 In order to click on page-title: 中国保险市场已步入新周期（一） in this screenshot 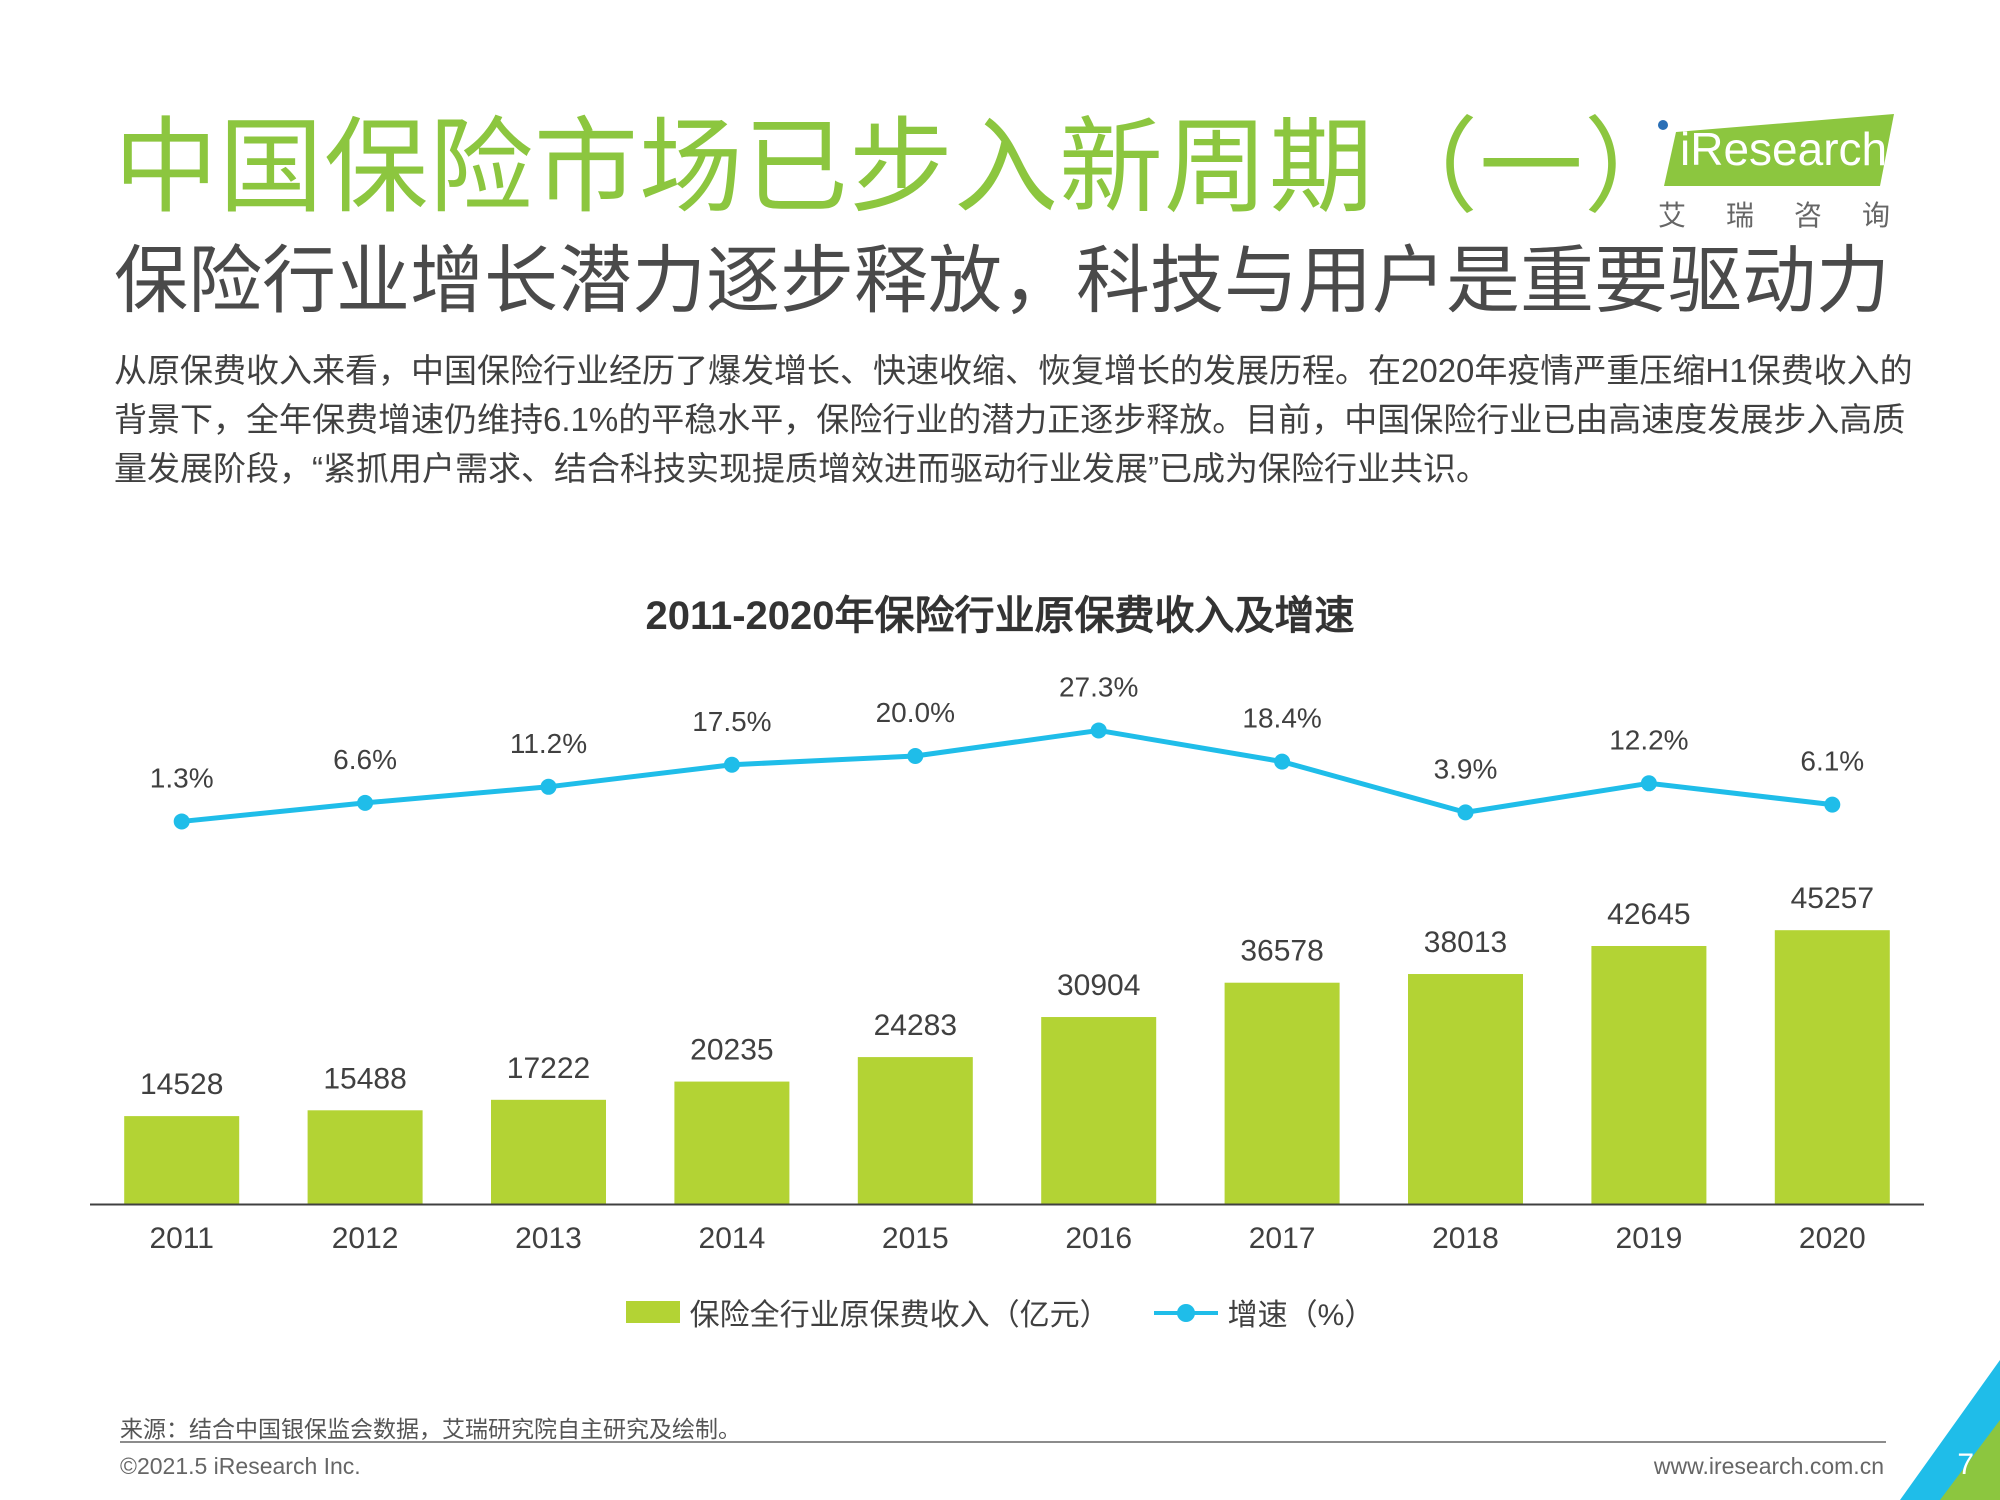, I will do `click(902, 168)`.